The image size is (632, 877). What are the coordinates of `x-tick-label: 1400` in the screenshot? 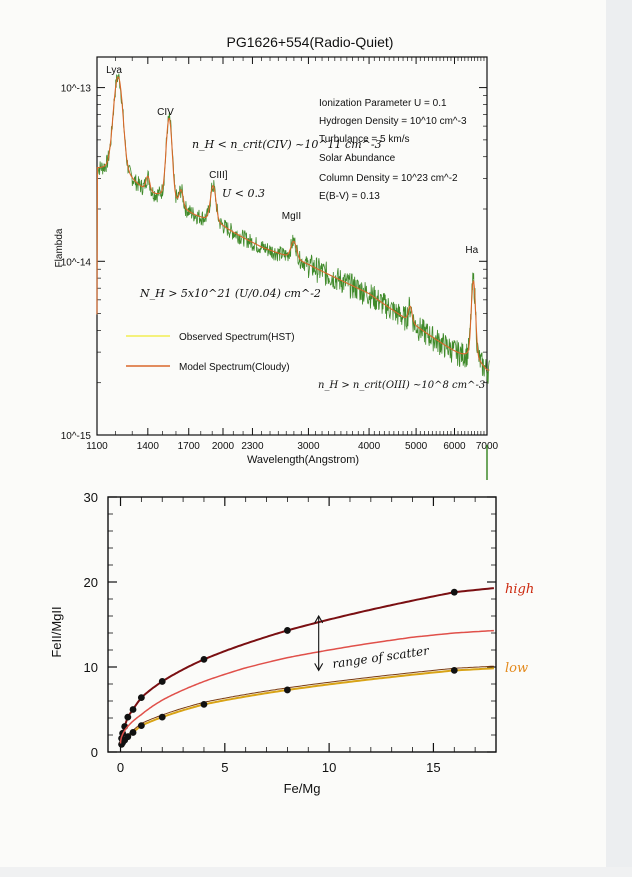 It's located at (148, 446).